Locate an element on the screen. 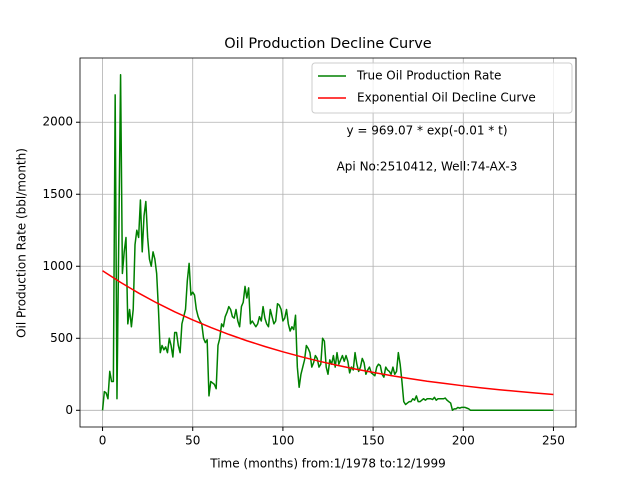  x-tick-label: 250 is located at coordinates (553, 441).